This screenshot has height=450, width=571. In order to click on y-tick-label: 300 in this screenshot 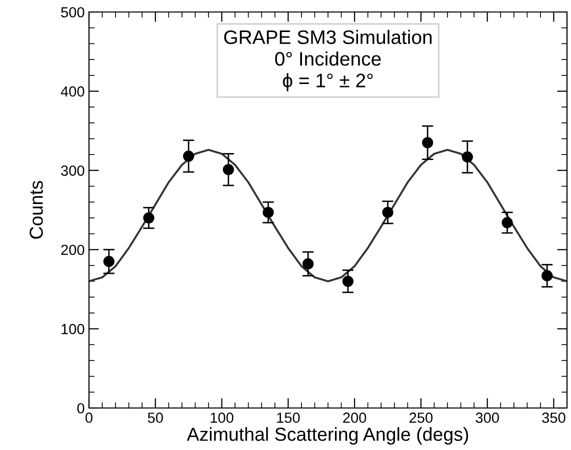, I will do `click(72, 171)`.